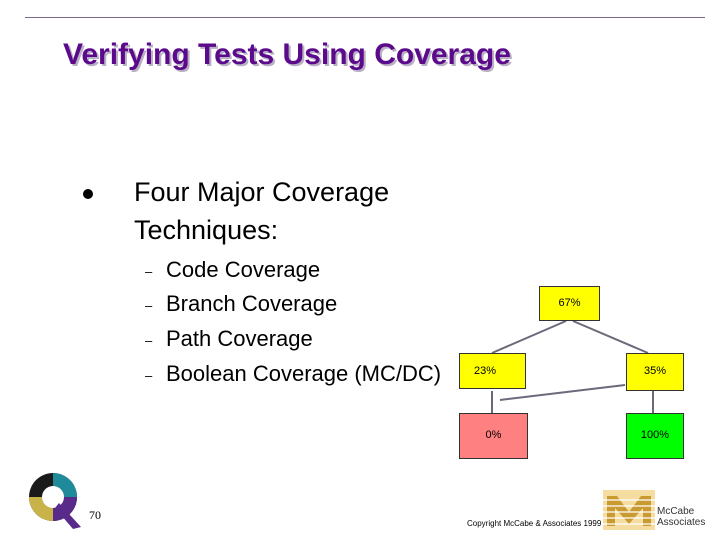 The width and height of the screenshot is (720, 540). I want to click on subitem-code-coverage: – Code Coverage, so click(233, 269).